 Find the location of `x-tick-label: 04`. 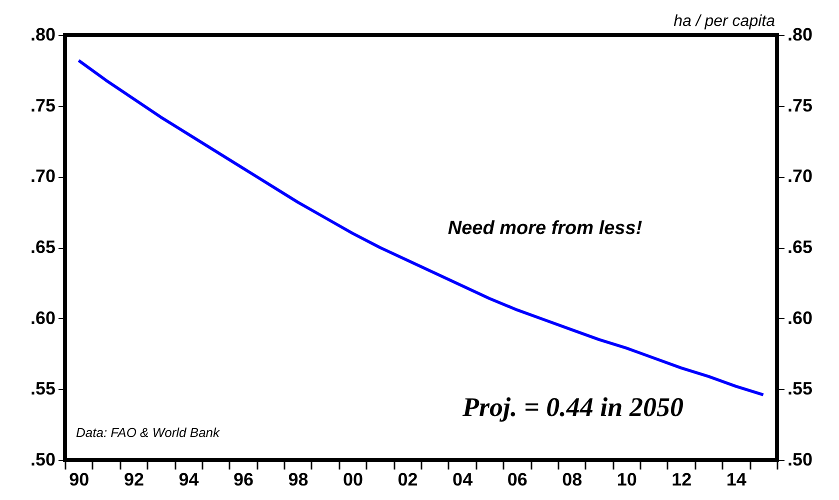

x-tick-label: 04 is located at coordinates (462, 480).